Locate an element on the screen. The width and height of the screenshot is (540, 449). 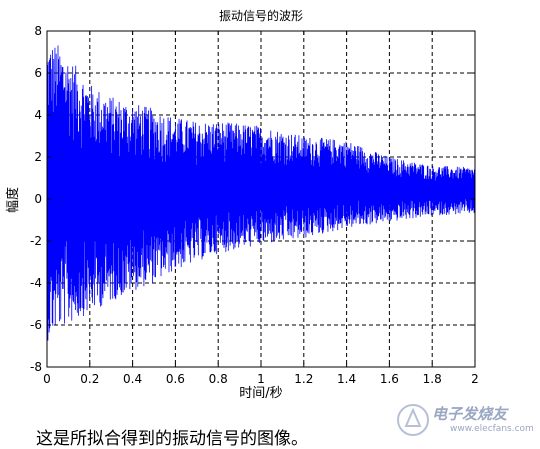
watermark-emblem-icon is located at coordinates (413, 420).